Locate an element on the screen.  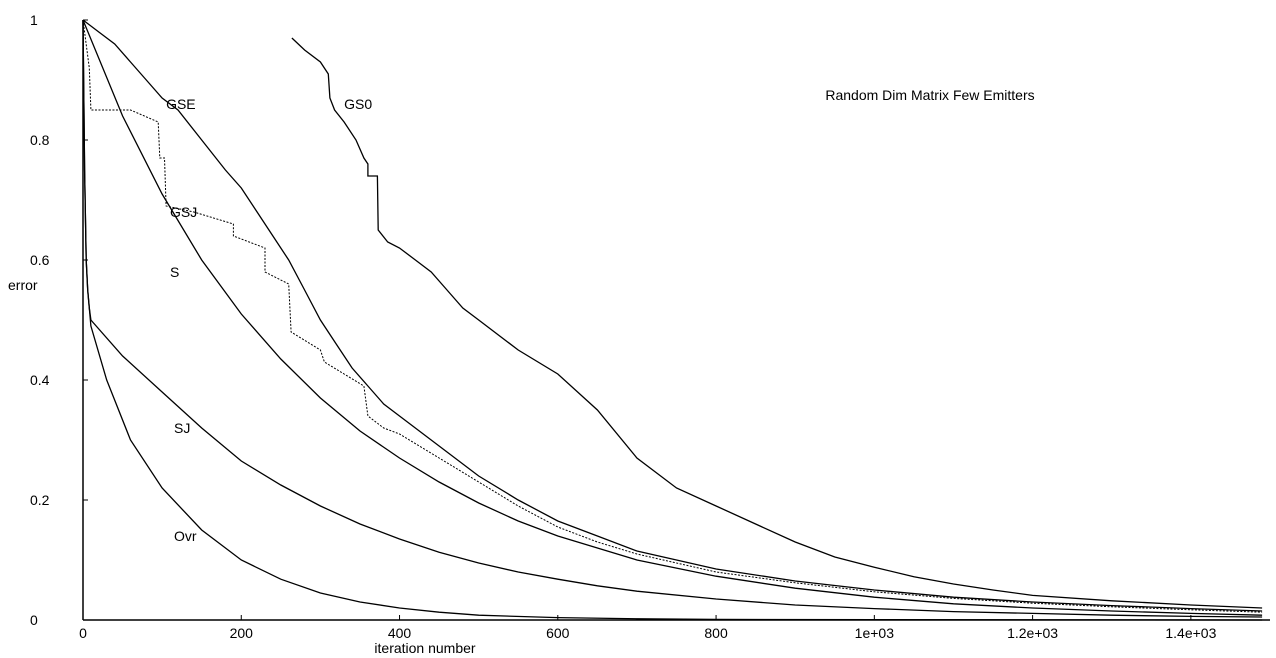
x-tick-label: 800 is located at coordinates (716, 633).